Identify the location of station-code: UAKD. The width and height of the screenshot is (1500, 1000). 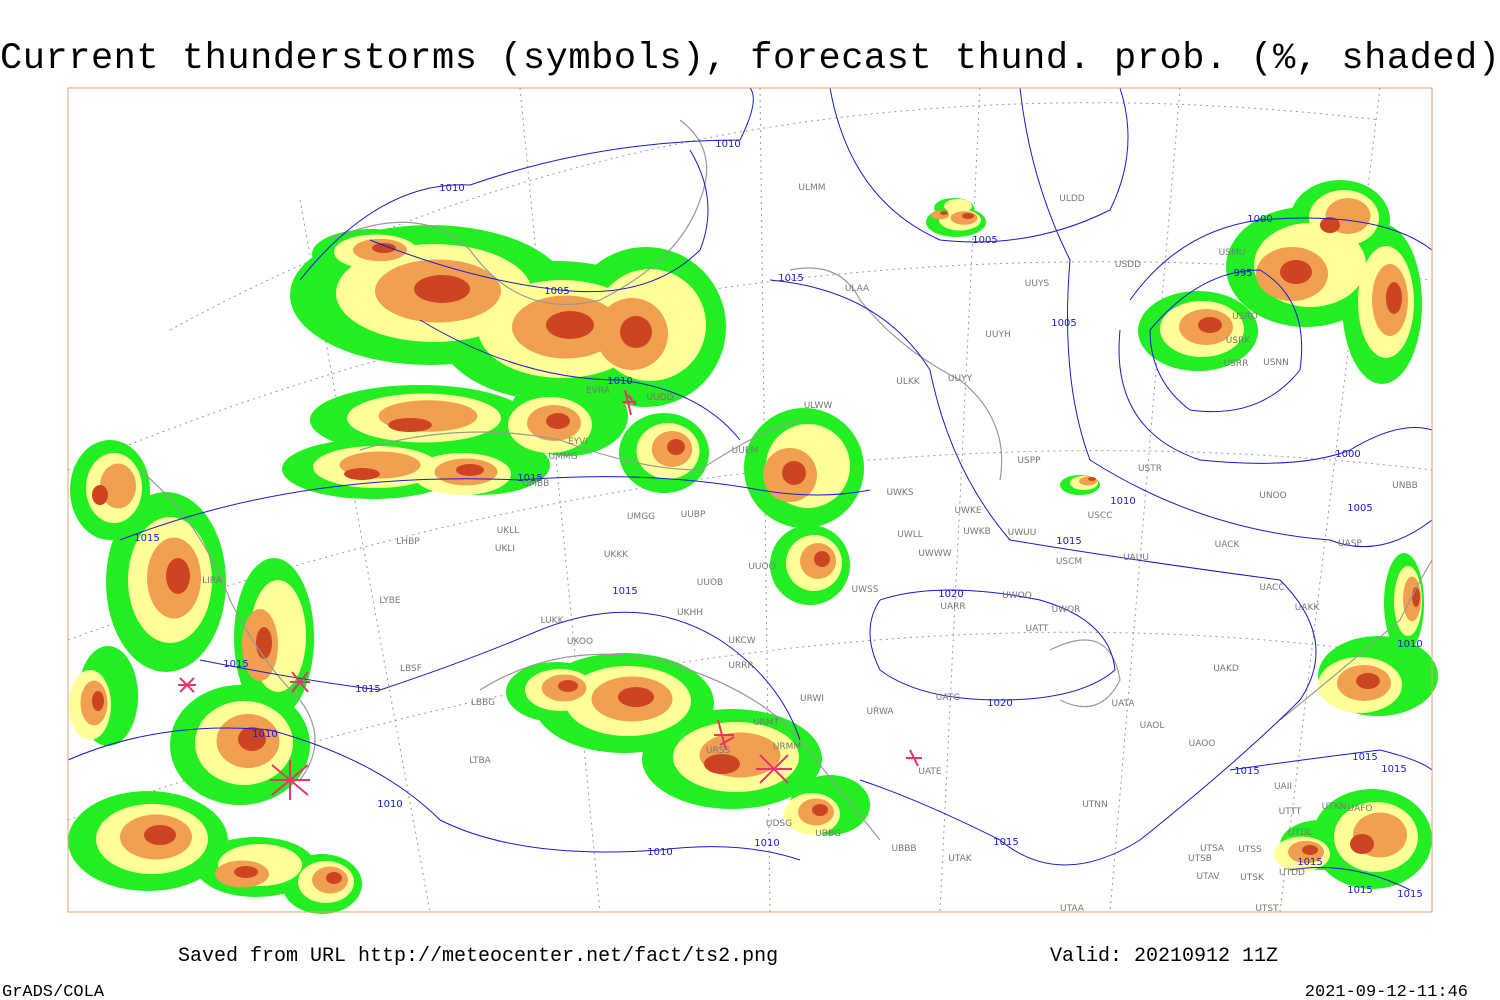
(1226, 669).